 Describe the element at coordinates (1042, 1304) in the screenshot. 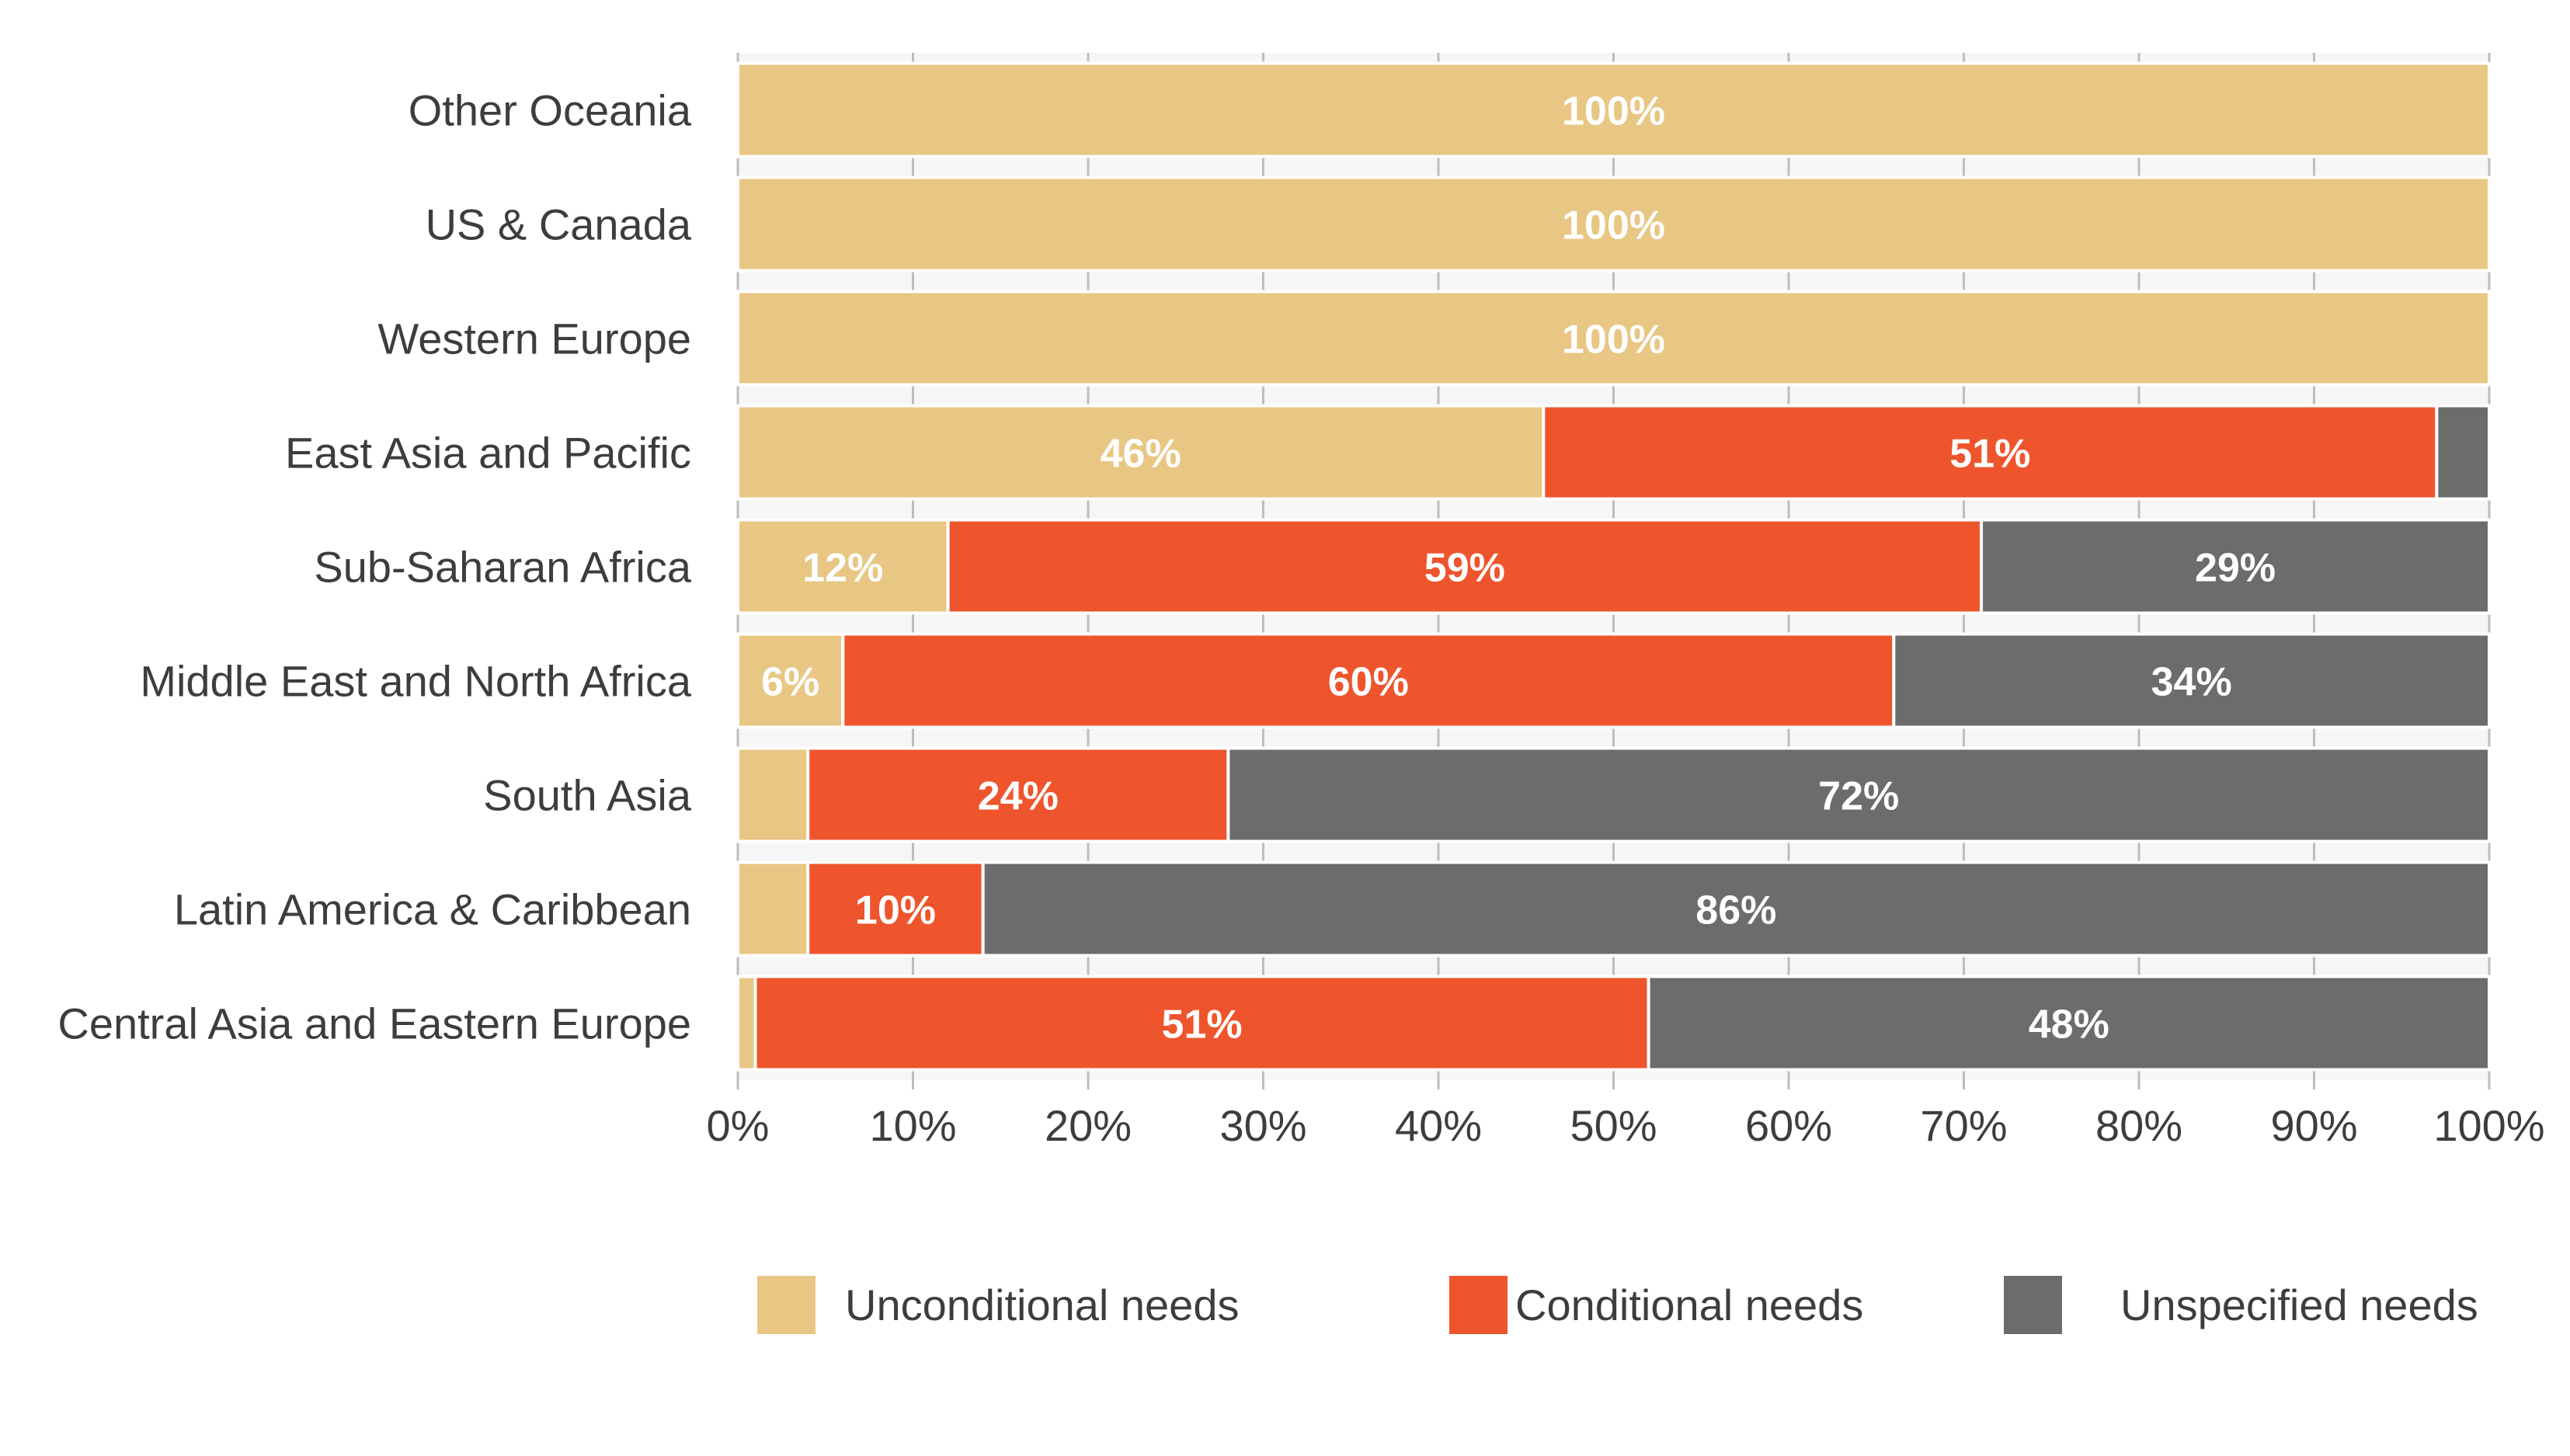

I see `legend-label-unconditional: Unconditional needs` at that location.